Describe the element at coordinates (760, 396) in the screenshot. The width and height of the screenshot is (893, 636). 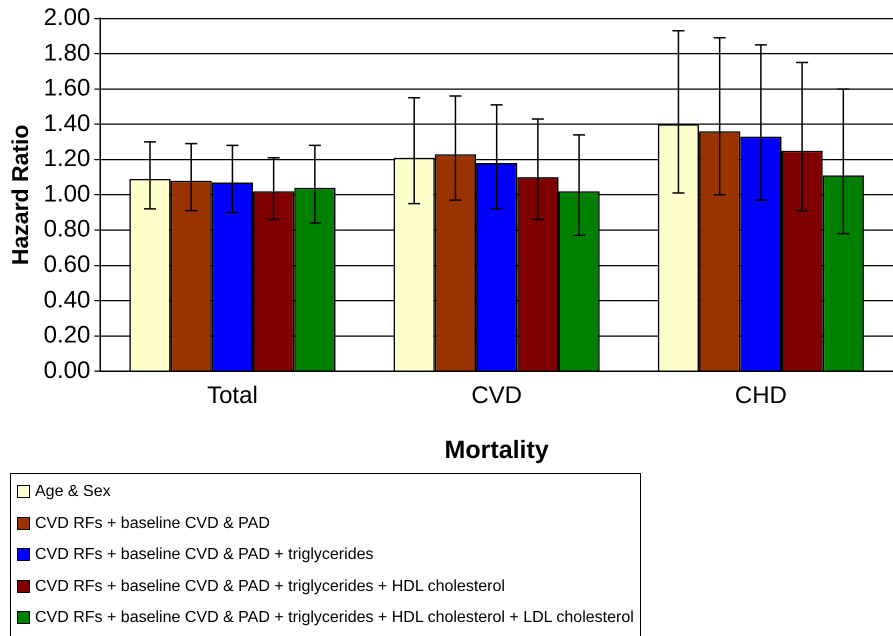
I see `x-tick-label: CHD` at that location.